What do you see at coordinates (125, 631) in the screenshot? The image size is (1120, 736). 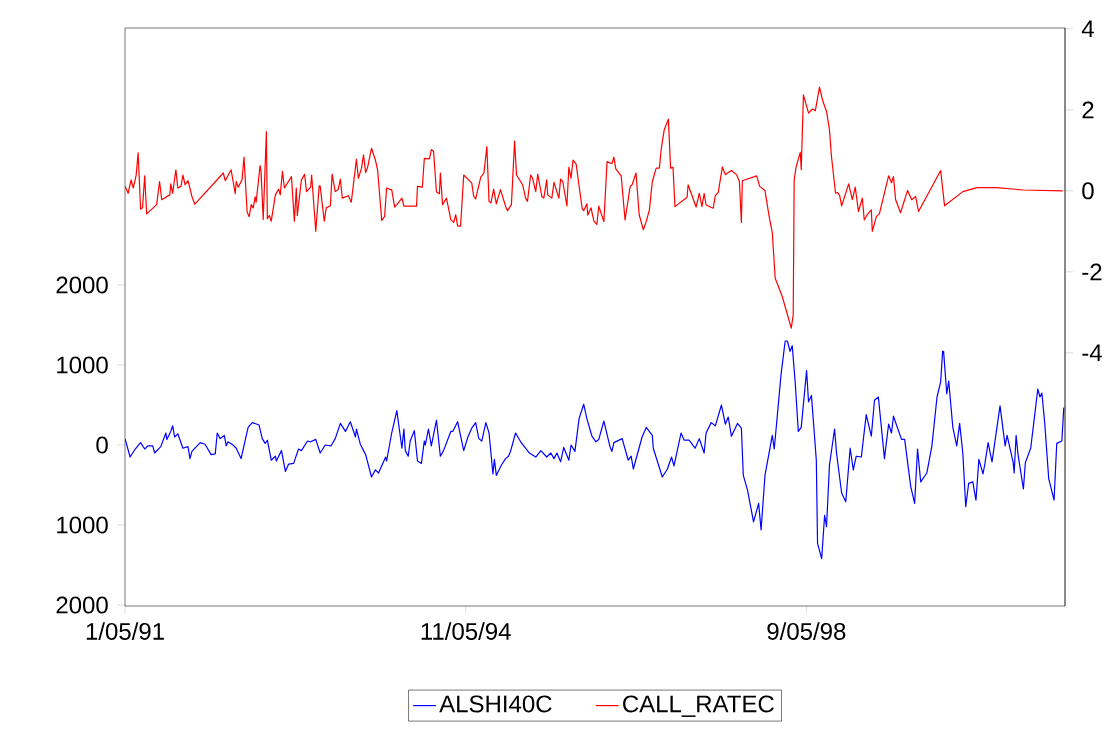 I see `x-tick-label: 1/05/91` at bounding box center [125, 631].